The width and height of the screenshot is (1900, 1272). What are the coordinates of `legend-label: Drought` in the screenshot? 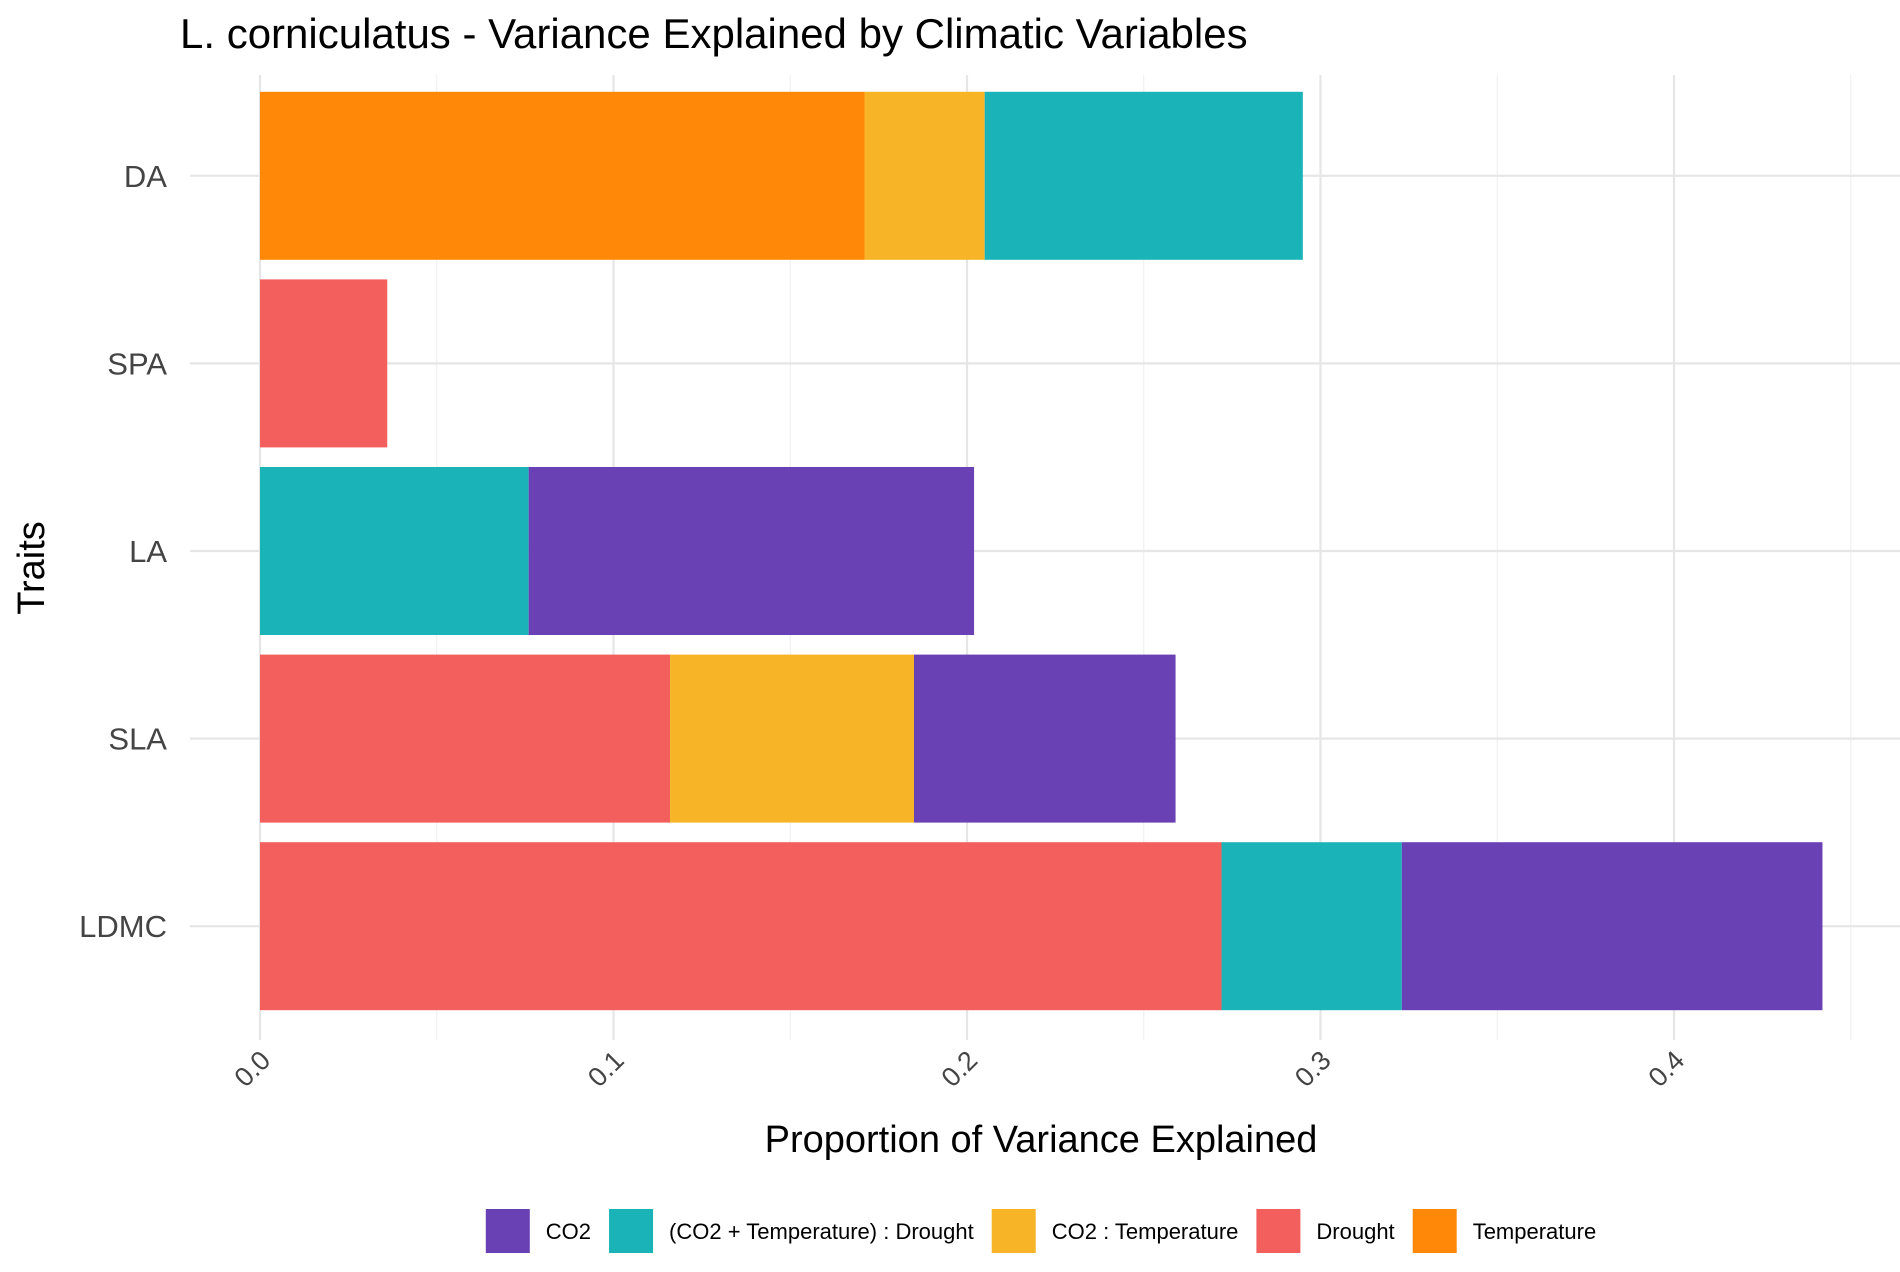 It's located at (1355, 1231).